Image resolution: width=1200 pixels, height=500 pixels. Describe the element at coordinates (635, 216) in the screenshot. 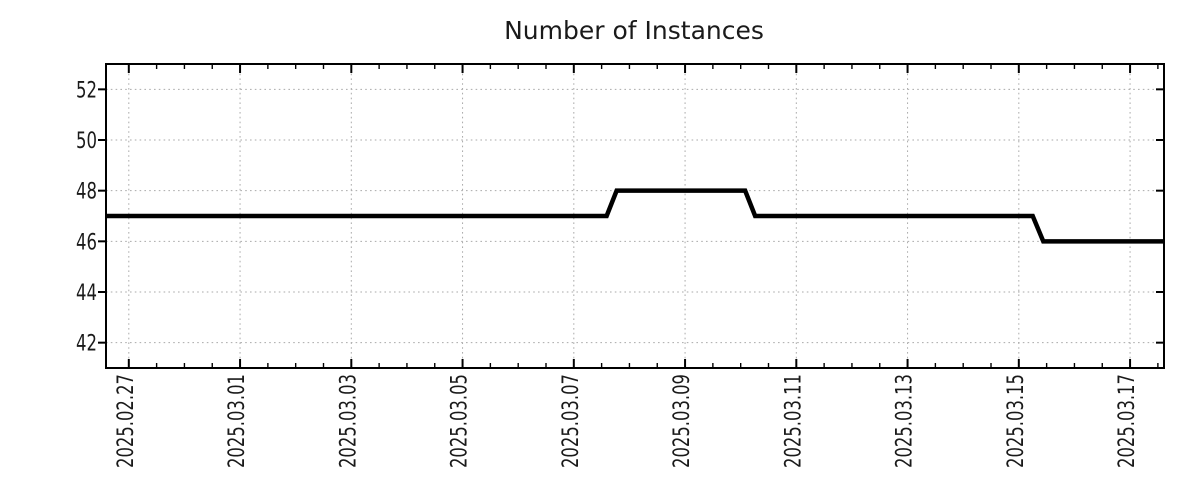

I see `series-line` at that location.